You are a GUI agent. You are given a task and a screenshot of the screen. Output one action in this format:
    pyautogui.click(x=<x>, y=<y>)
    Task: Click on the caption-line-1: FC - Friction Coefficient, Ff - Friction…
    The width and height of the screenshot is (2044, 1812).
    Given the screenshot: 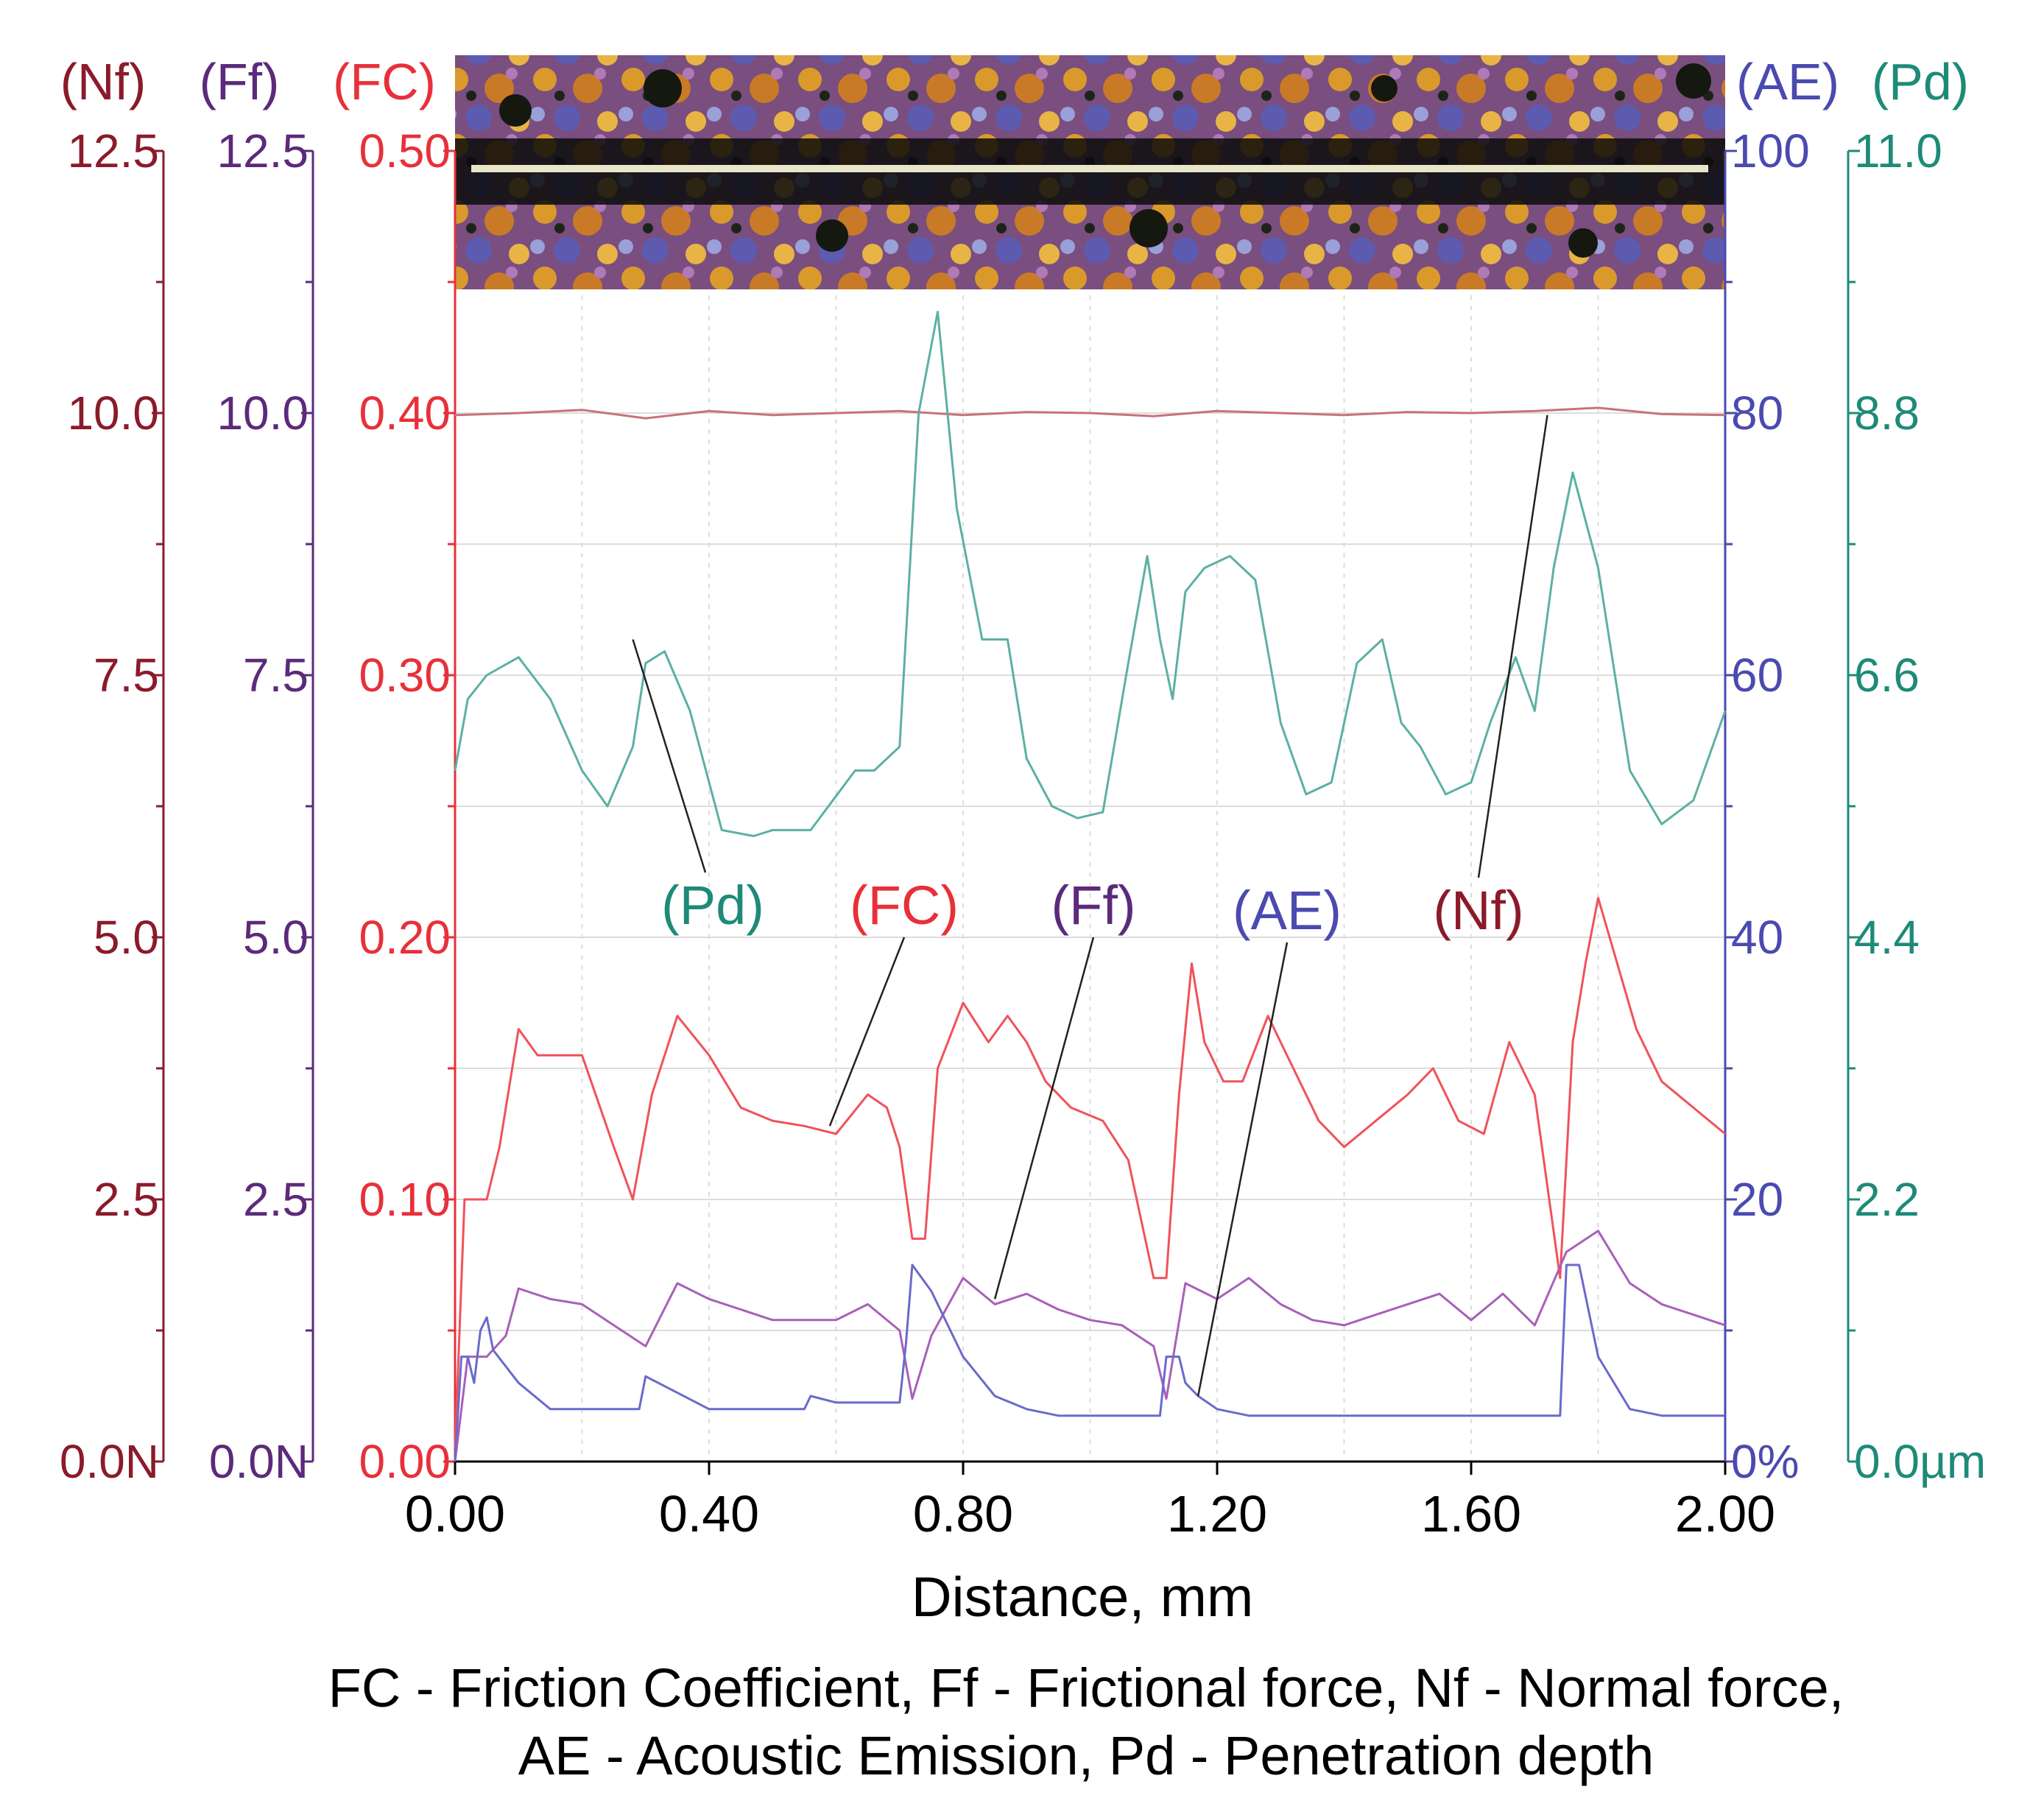 What is the action you would take?
    pyautogui.click(x=1086, y=1687)
    